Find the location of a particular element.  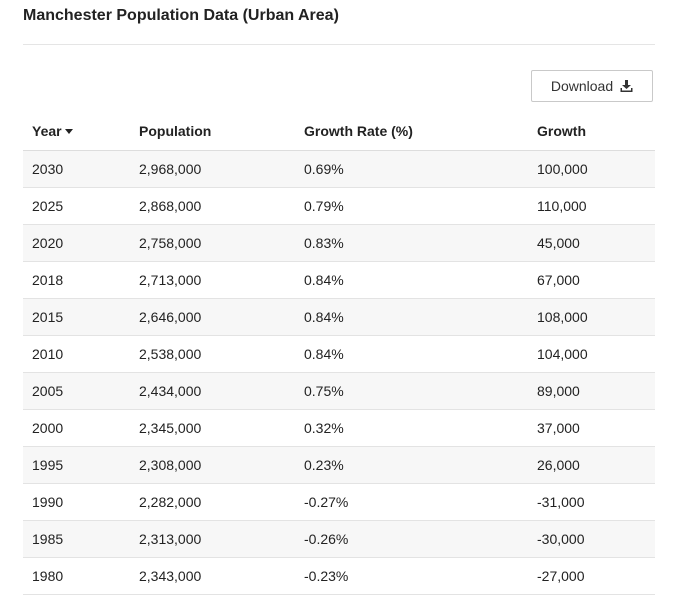

table-row: 1980 2,343,000 -0.23% -27,000 is located at coordinates (339, 576).